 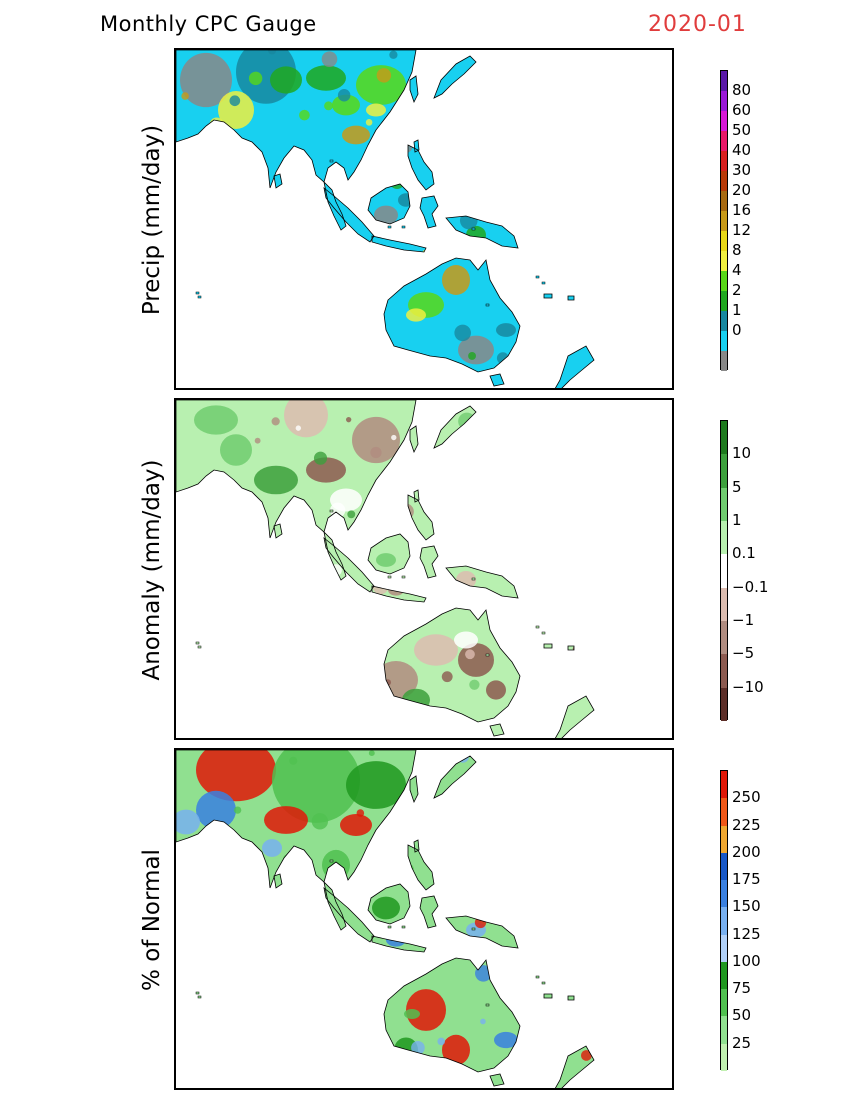 I want to click on colorbar-percent, so click(x=724, y=920).